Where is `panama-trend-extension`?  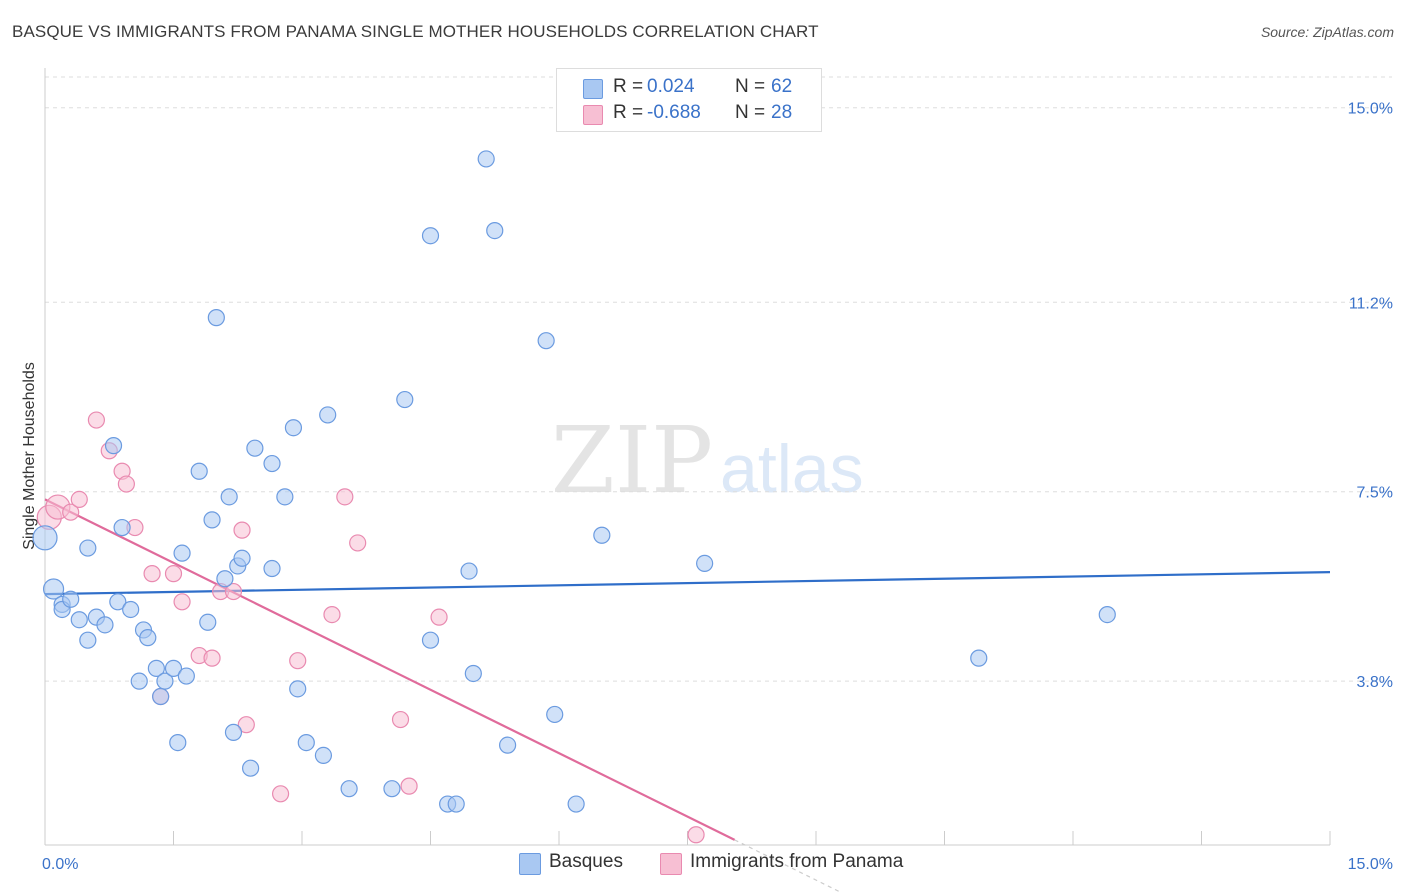
panama-trend-extension is located at coordinates (788, 865).